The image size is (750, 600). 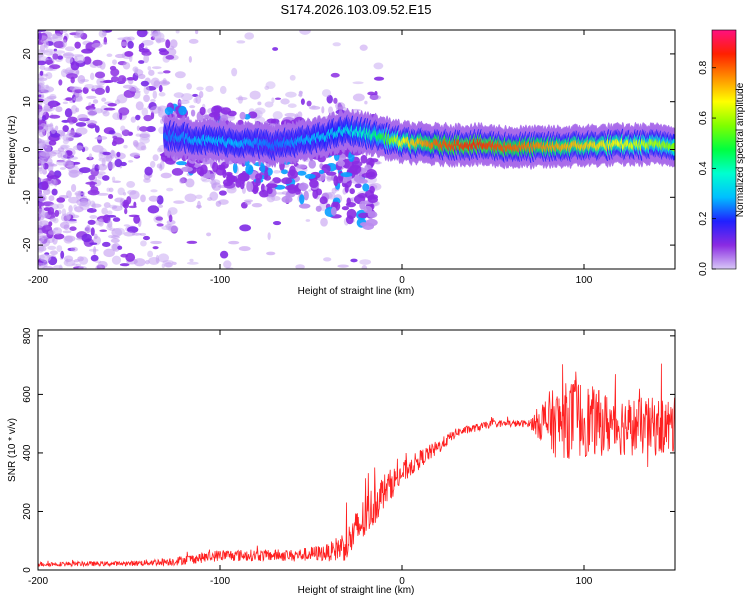 What do you see at coordinates (703, 67) in the screenshot?
I see `colorbar-tick-label: 0.8` at bounding box center [703, 67].